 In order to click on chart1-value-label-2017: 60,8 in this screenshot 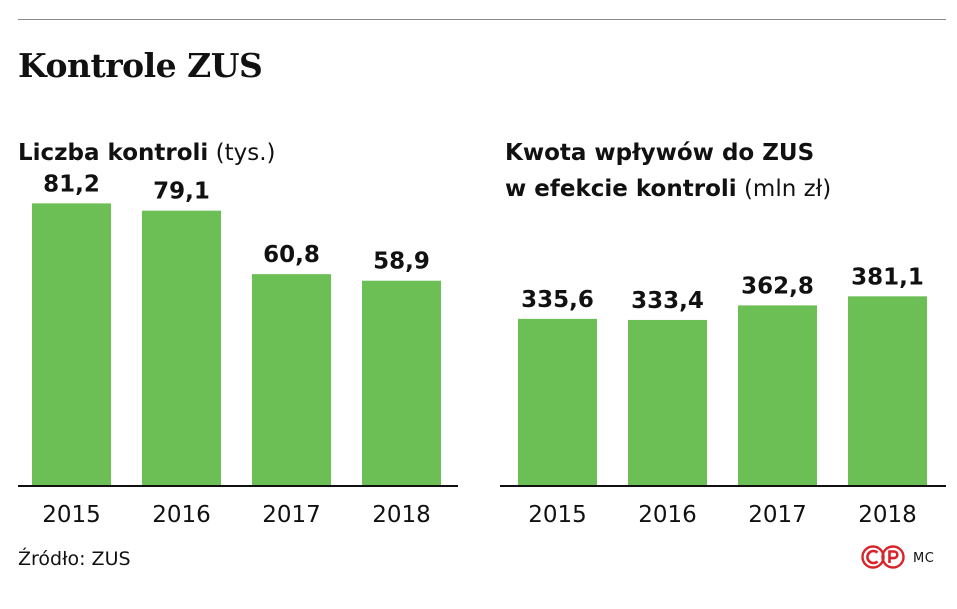, I will do `click(291, 255)`.